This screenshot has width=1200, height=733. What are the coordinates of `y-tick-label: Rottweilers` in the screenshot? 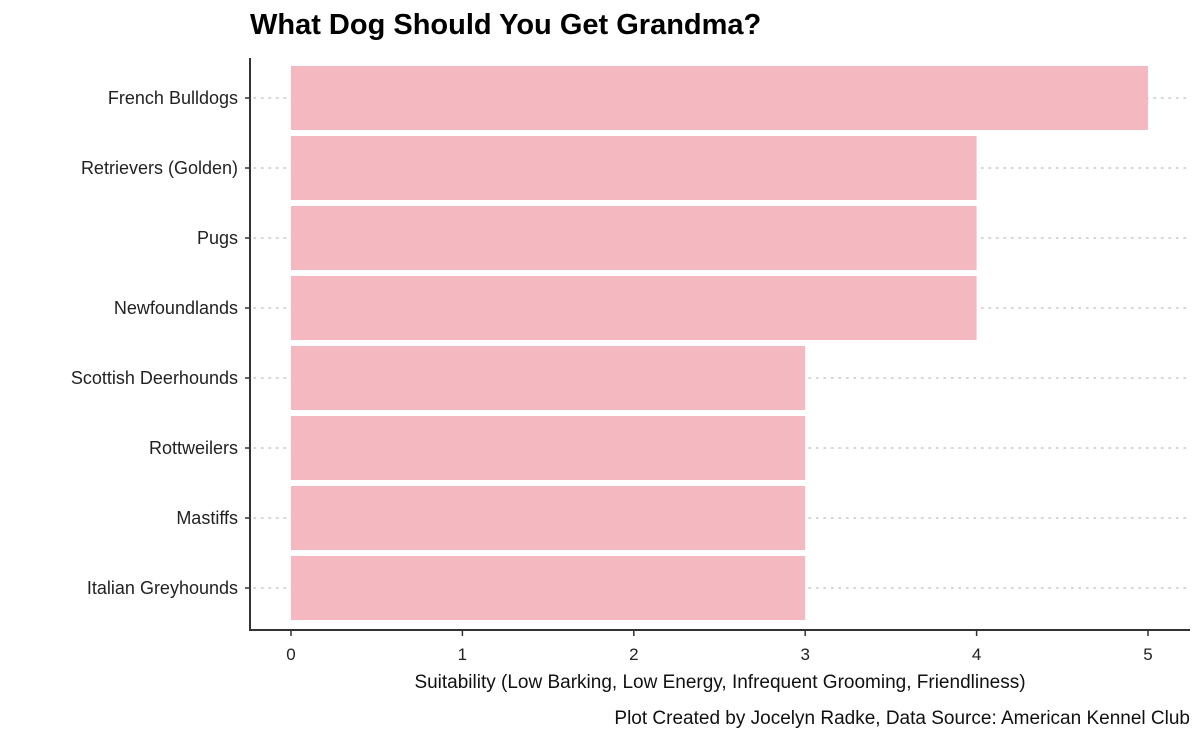 It's located at (193, 448).